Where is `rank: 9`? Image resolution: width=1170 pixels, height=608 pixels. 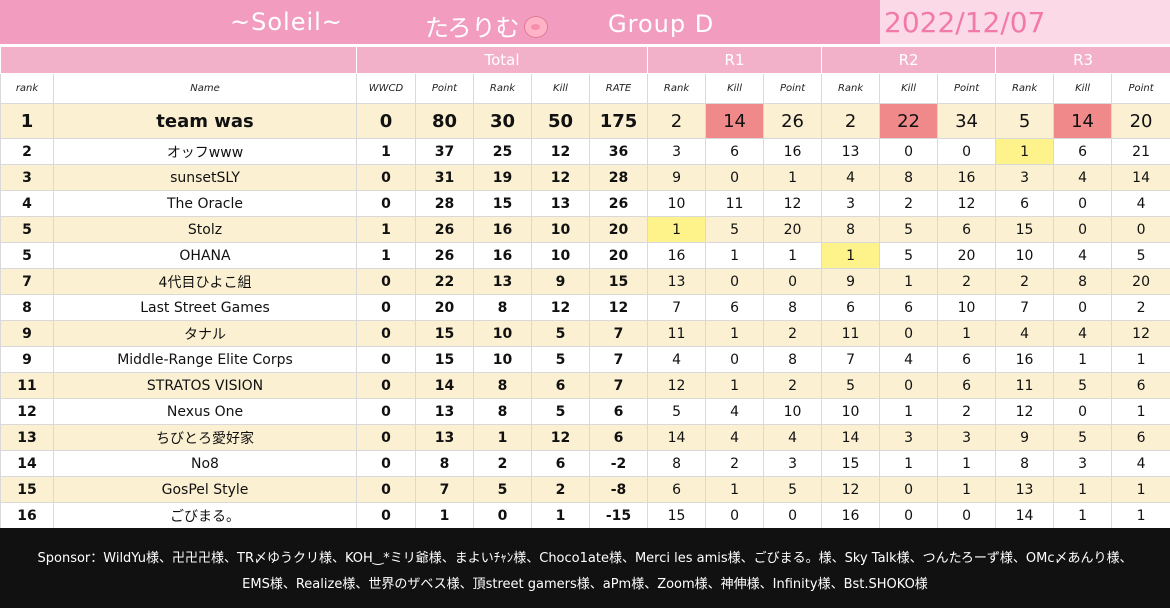 rank: 9 is located at coordinates (27, 333).